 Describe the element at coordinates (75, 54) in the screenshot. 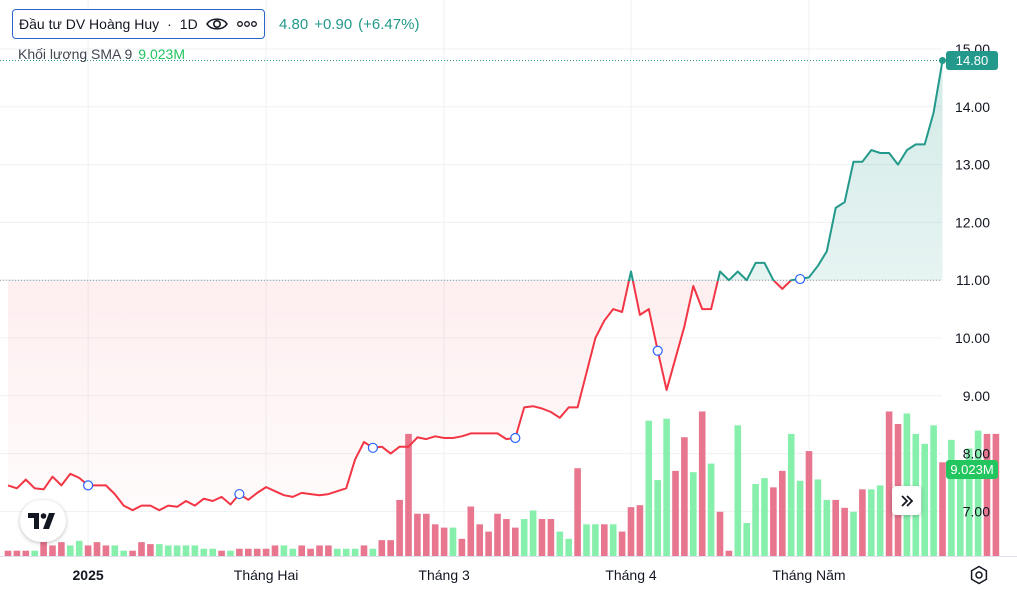

I see `volume-label: Khối lượng SMA 9` at that location.